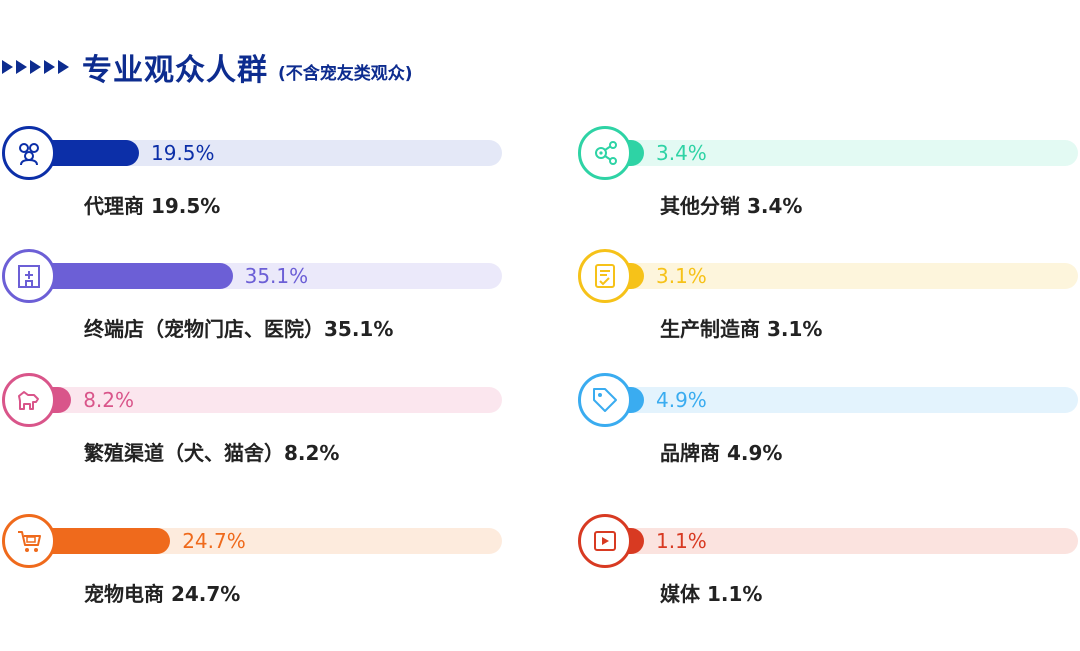 The width and height of the screenshot is (1080, 651). What do you see at coordinates (152, 206) in the screenshot?
I see `category-label: 代理商 19.5%` at bounding box center [152, 206].